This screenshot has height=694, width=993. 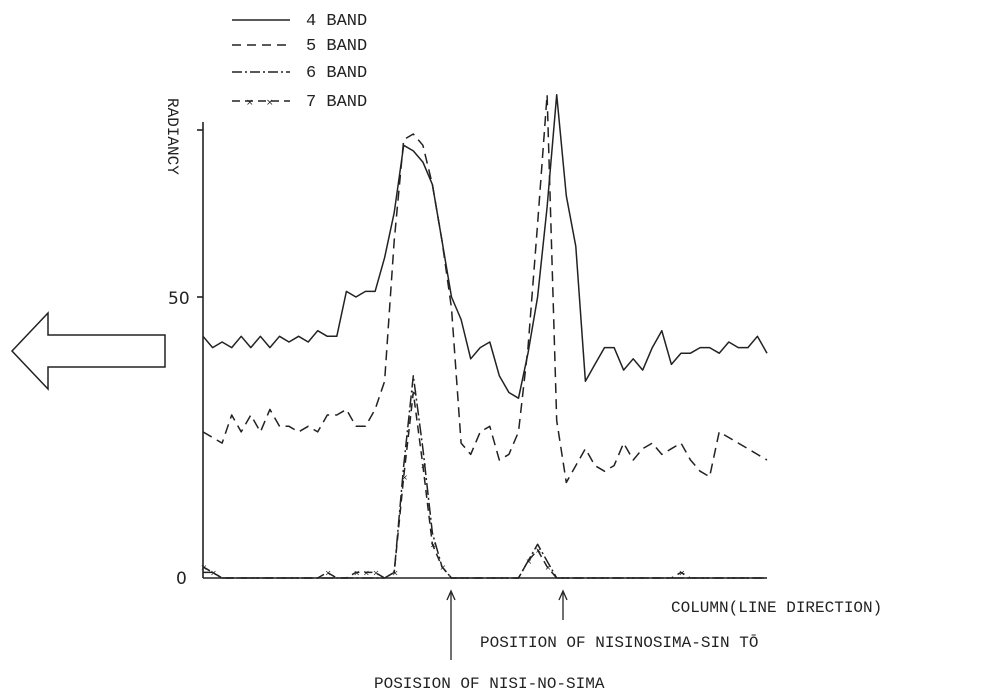 What do you see at coordinates (299, 21) in the screenshot?
I see `legend-item-4-band: 4 BAND` at bounding box center [299, 21].